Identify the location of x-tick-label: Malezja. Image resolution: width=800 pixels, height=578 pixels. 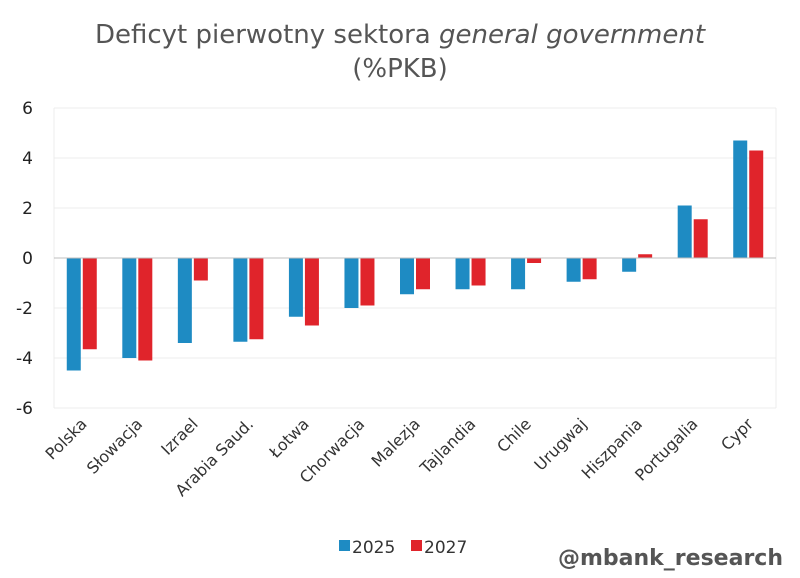
(396, 442).